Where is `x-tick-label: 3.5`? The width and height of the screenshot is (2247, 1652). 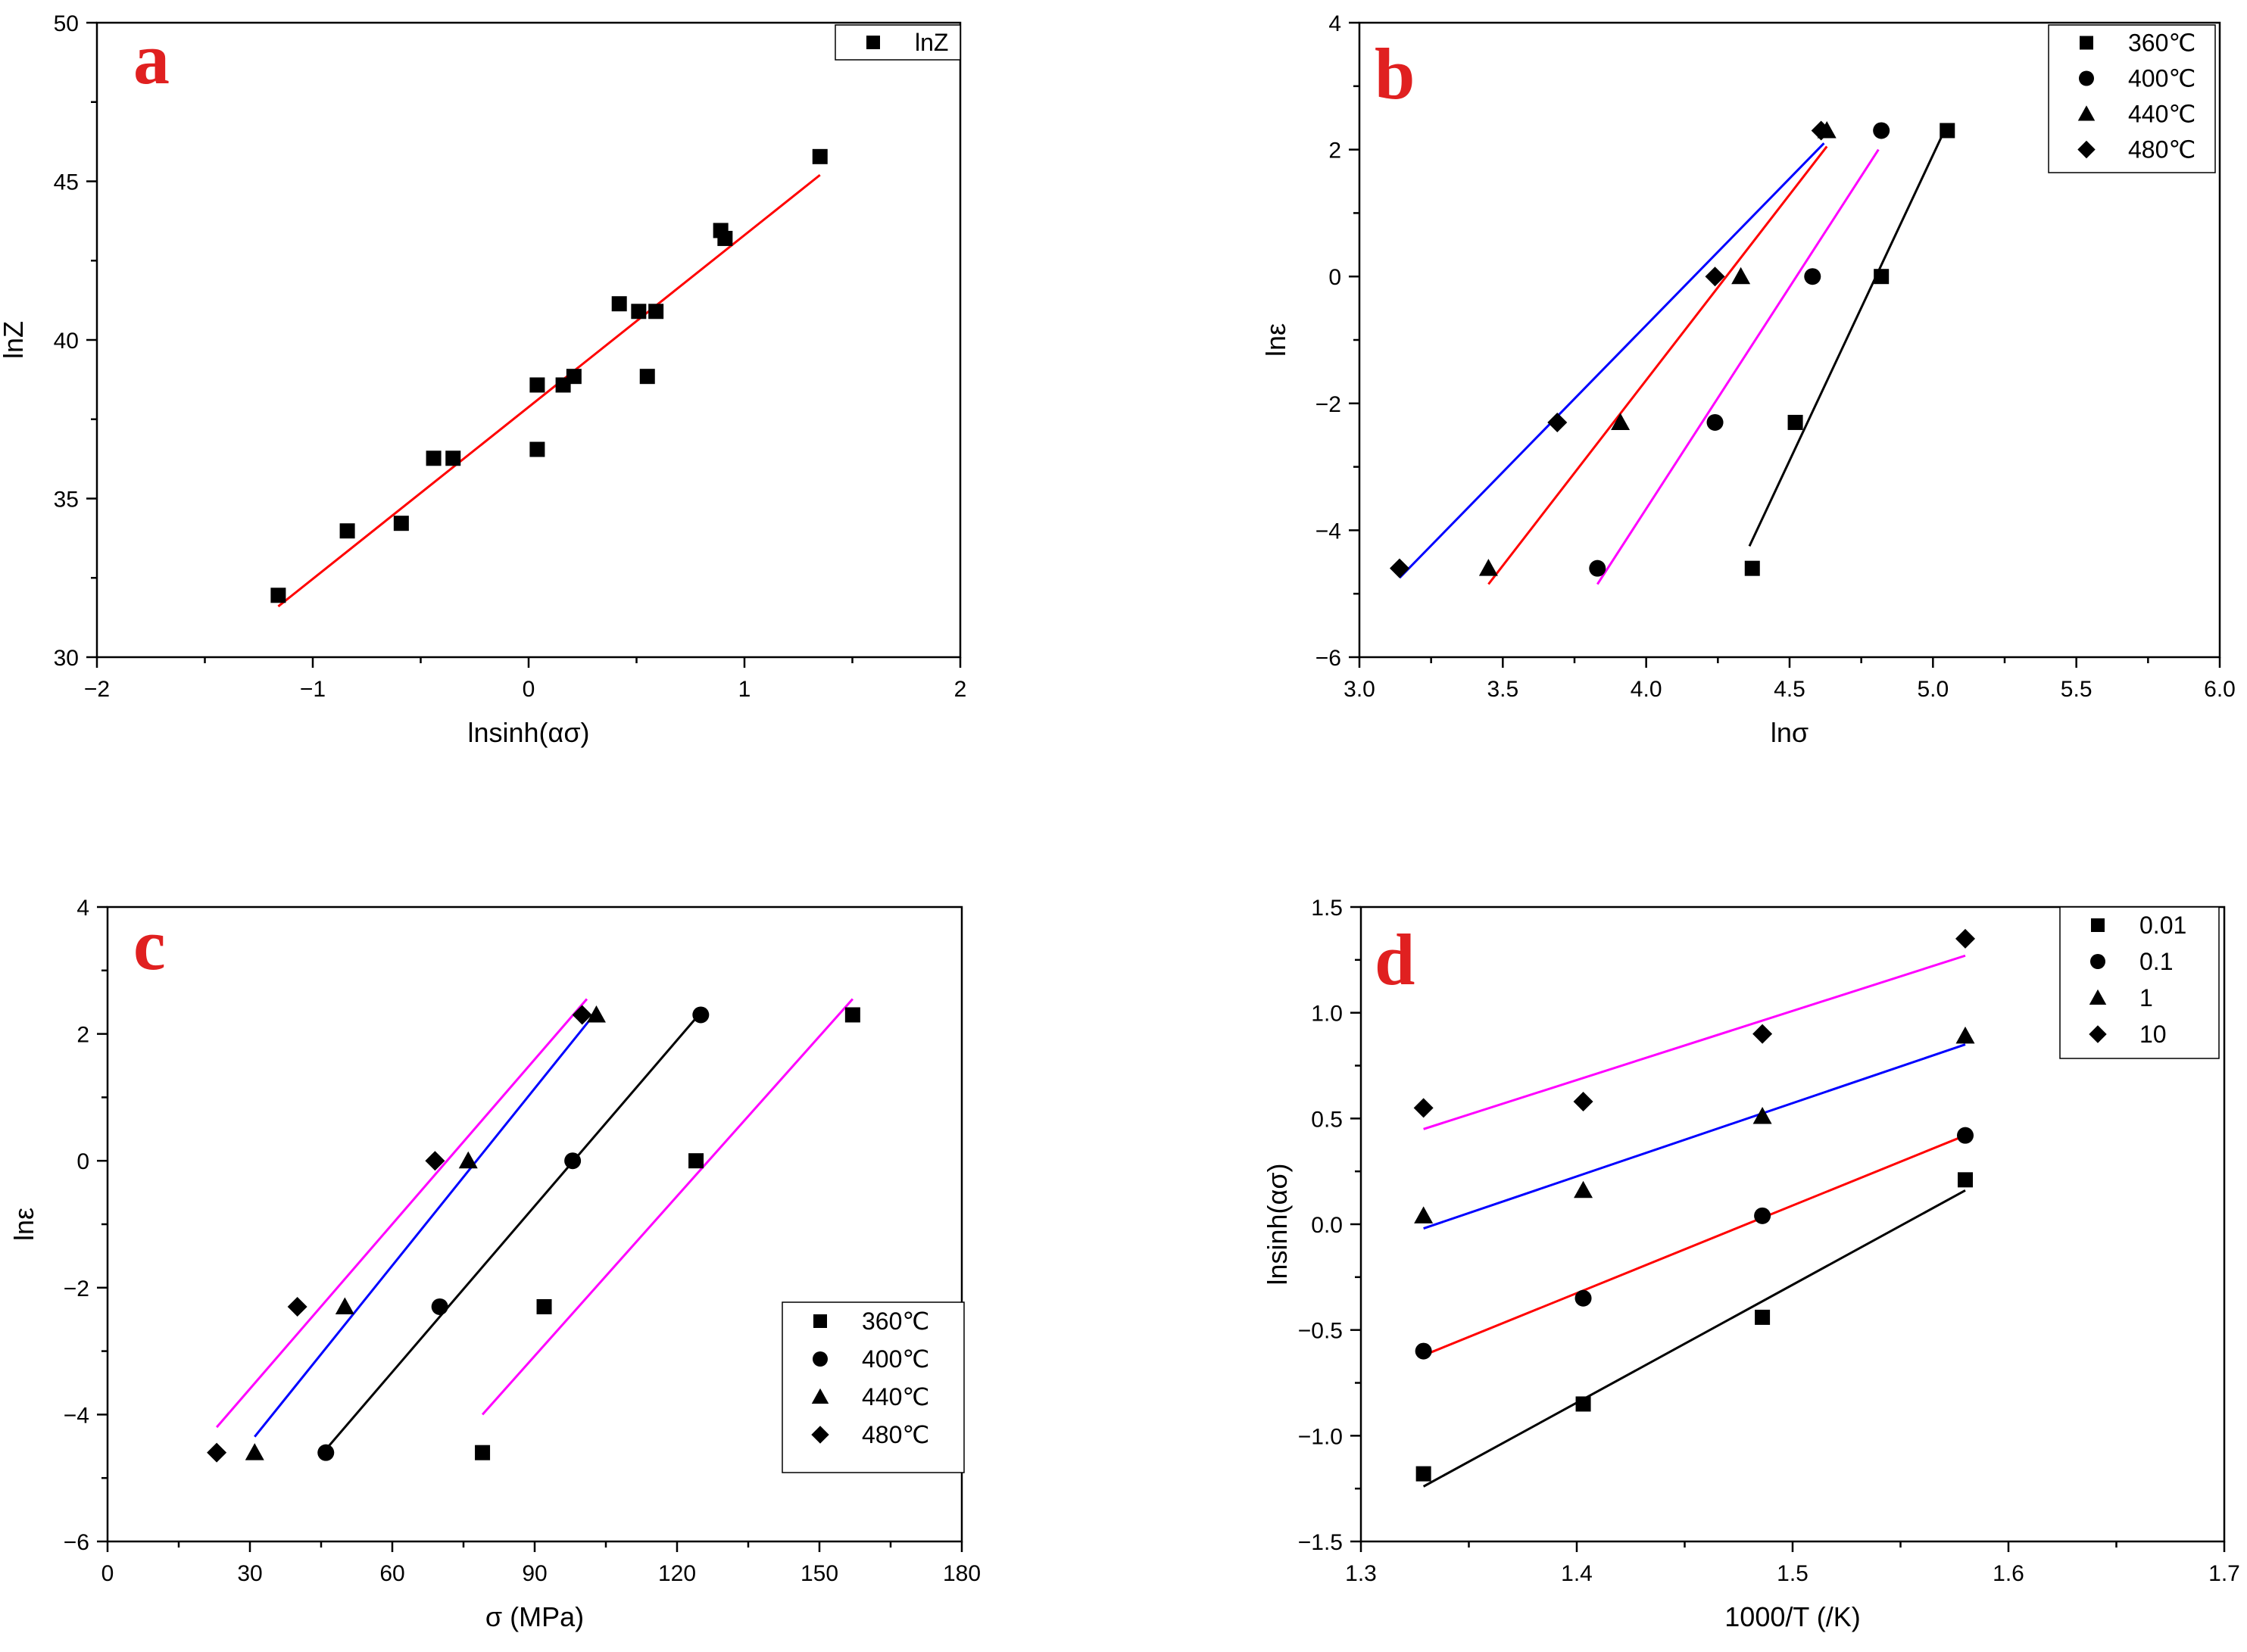 x-tick-label: 3.5 is located at coordinates (1502, 689).